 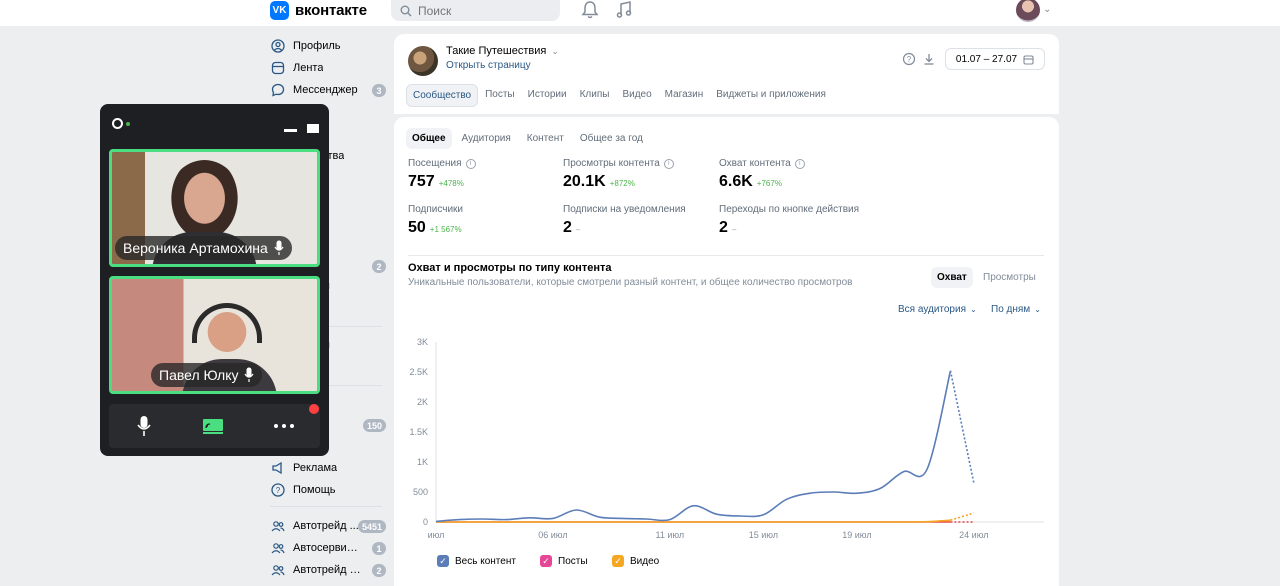 What do you see at coordinates (567, 227) in the screenshot?
I see `stat-value: 2` at bounding box center [567, 227].